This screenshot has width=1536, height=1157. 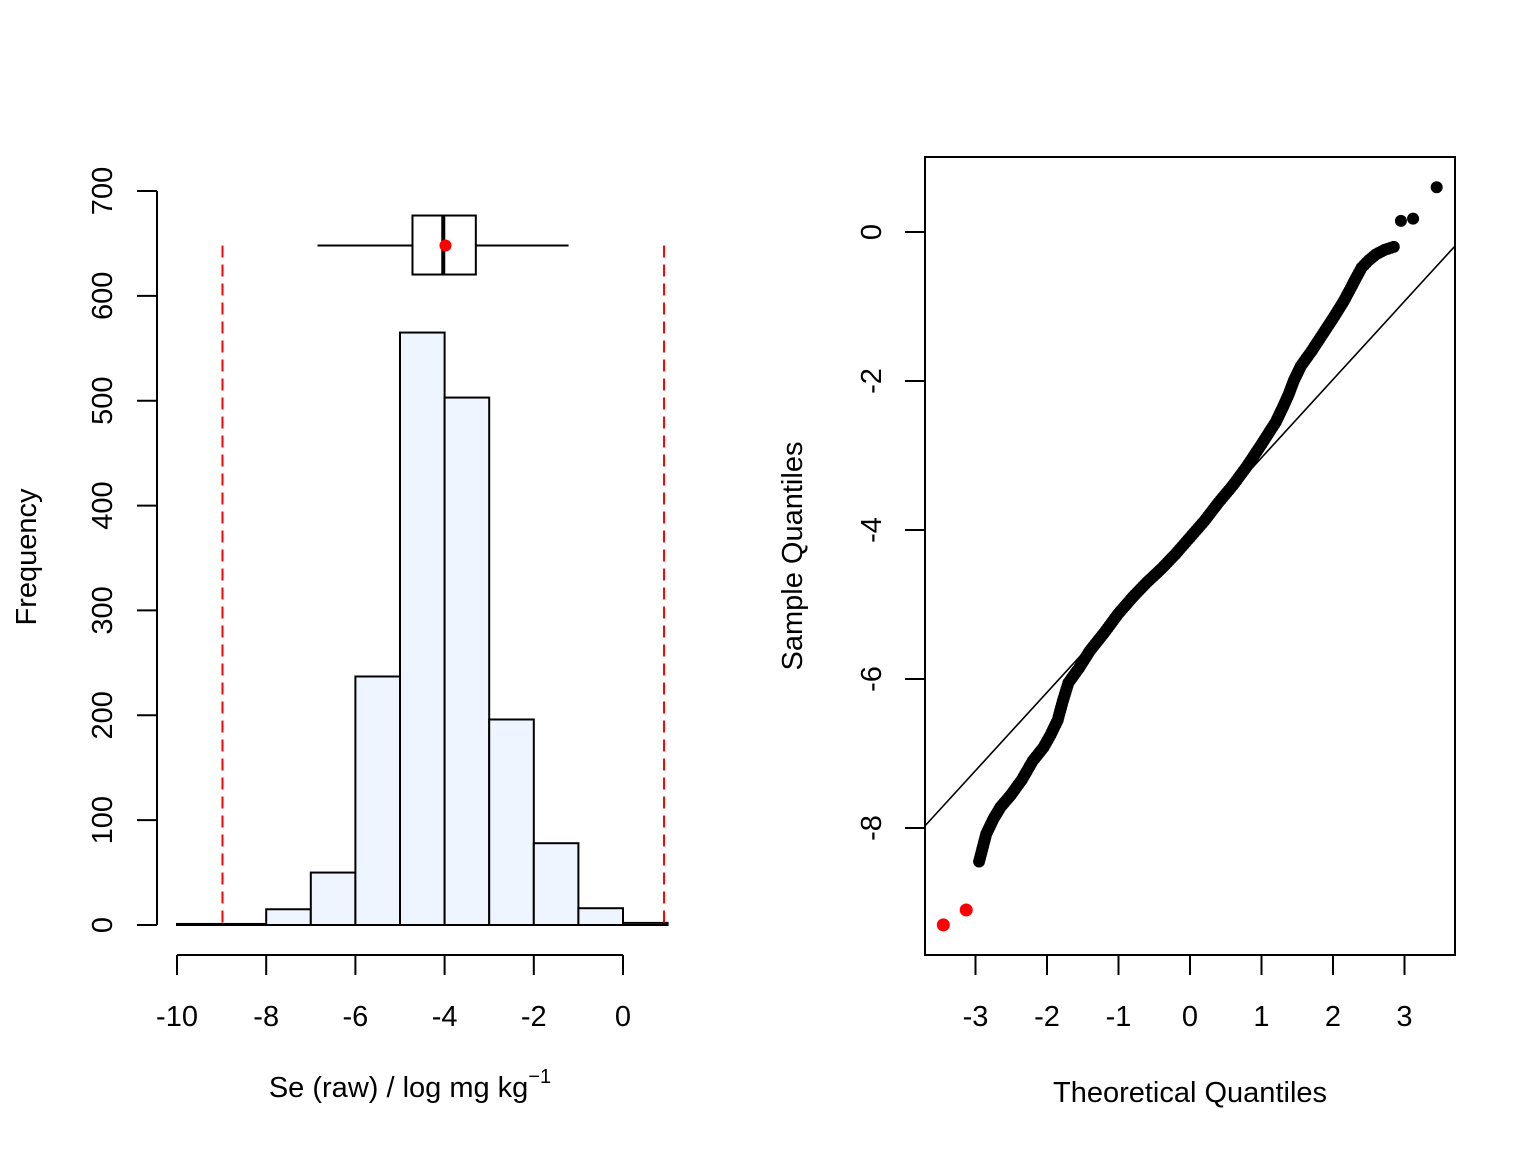 What do you see at coordinates (793, 556) in the screenshot?
I see `qq-y-axis-label: Sample Quantiles` at bounding box center [793, 556].